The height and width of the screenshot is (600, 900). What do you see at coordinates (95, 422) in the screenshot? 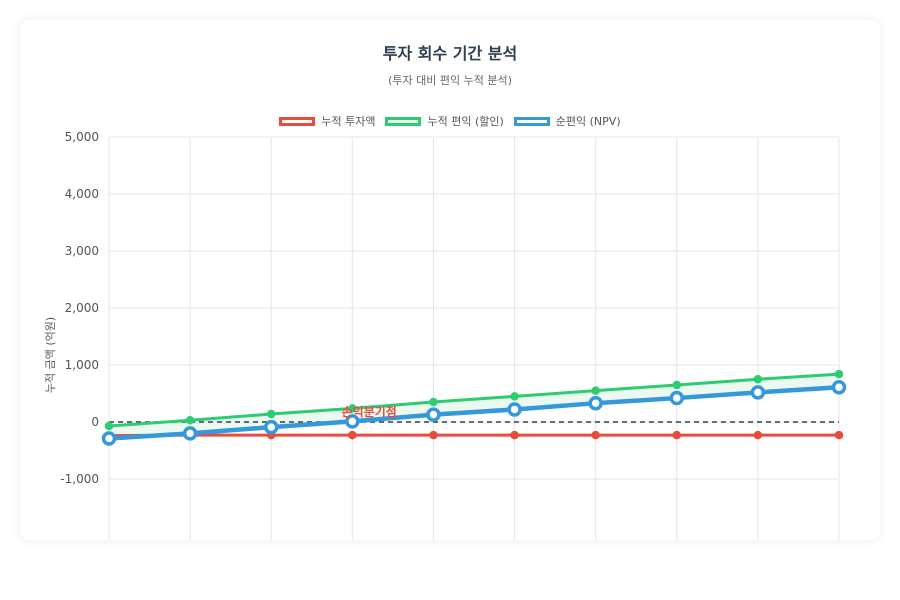
I see `y-tick-label: 0` at bounding box center [95, 422].